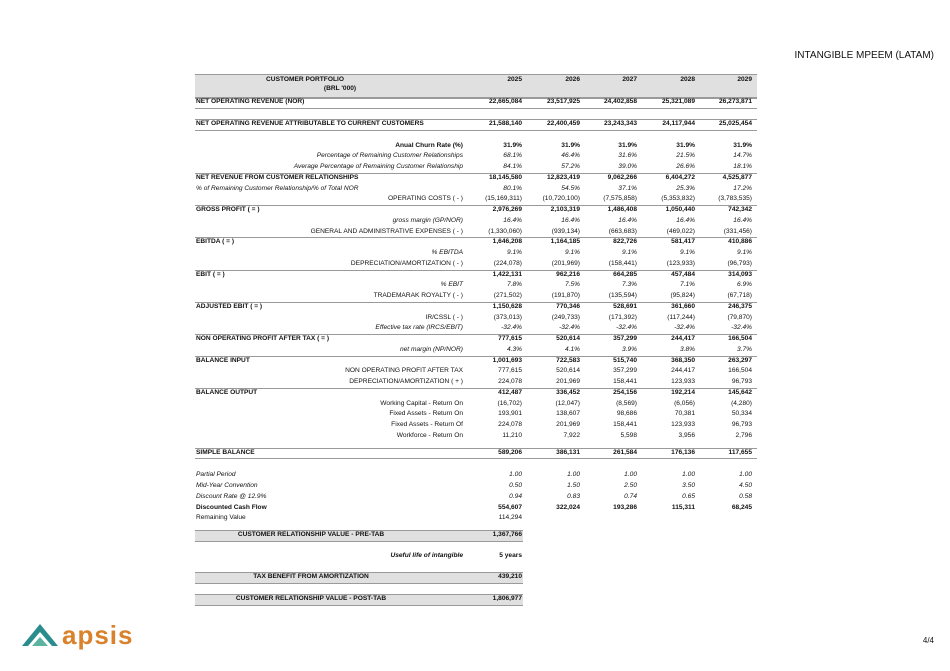  Describe the element at coordinates (740, 338) in the screenshot. I see `cell-value: 166,504` at that location.